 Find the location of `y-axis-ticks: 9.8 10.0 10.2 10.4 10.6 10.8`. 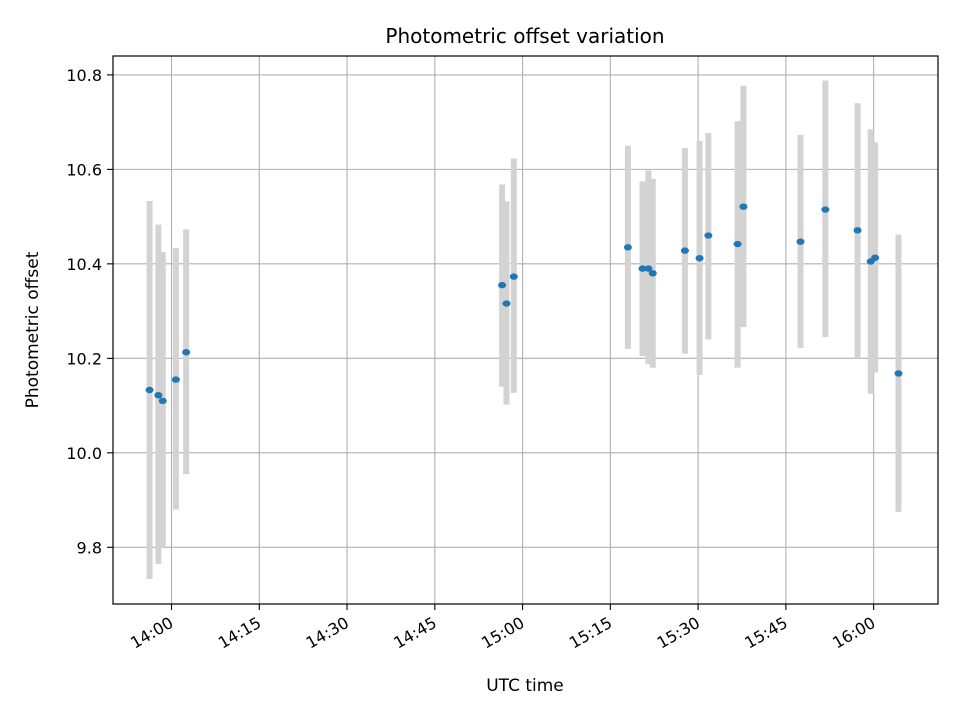

y-axis-ticks: 9.8 10.0 10.2 10.4 10.6 10.8 is located at coordinates (89, 311).